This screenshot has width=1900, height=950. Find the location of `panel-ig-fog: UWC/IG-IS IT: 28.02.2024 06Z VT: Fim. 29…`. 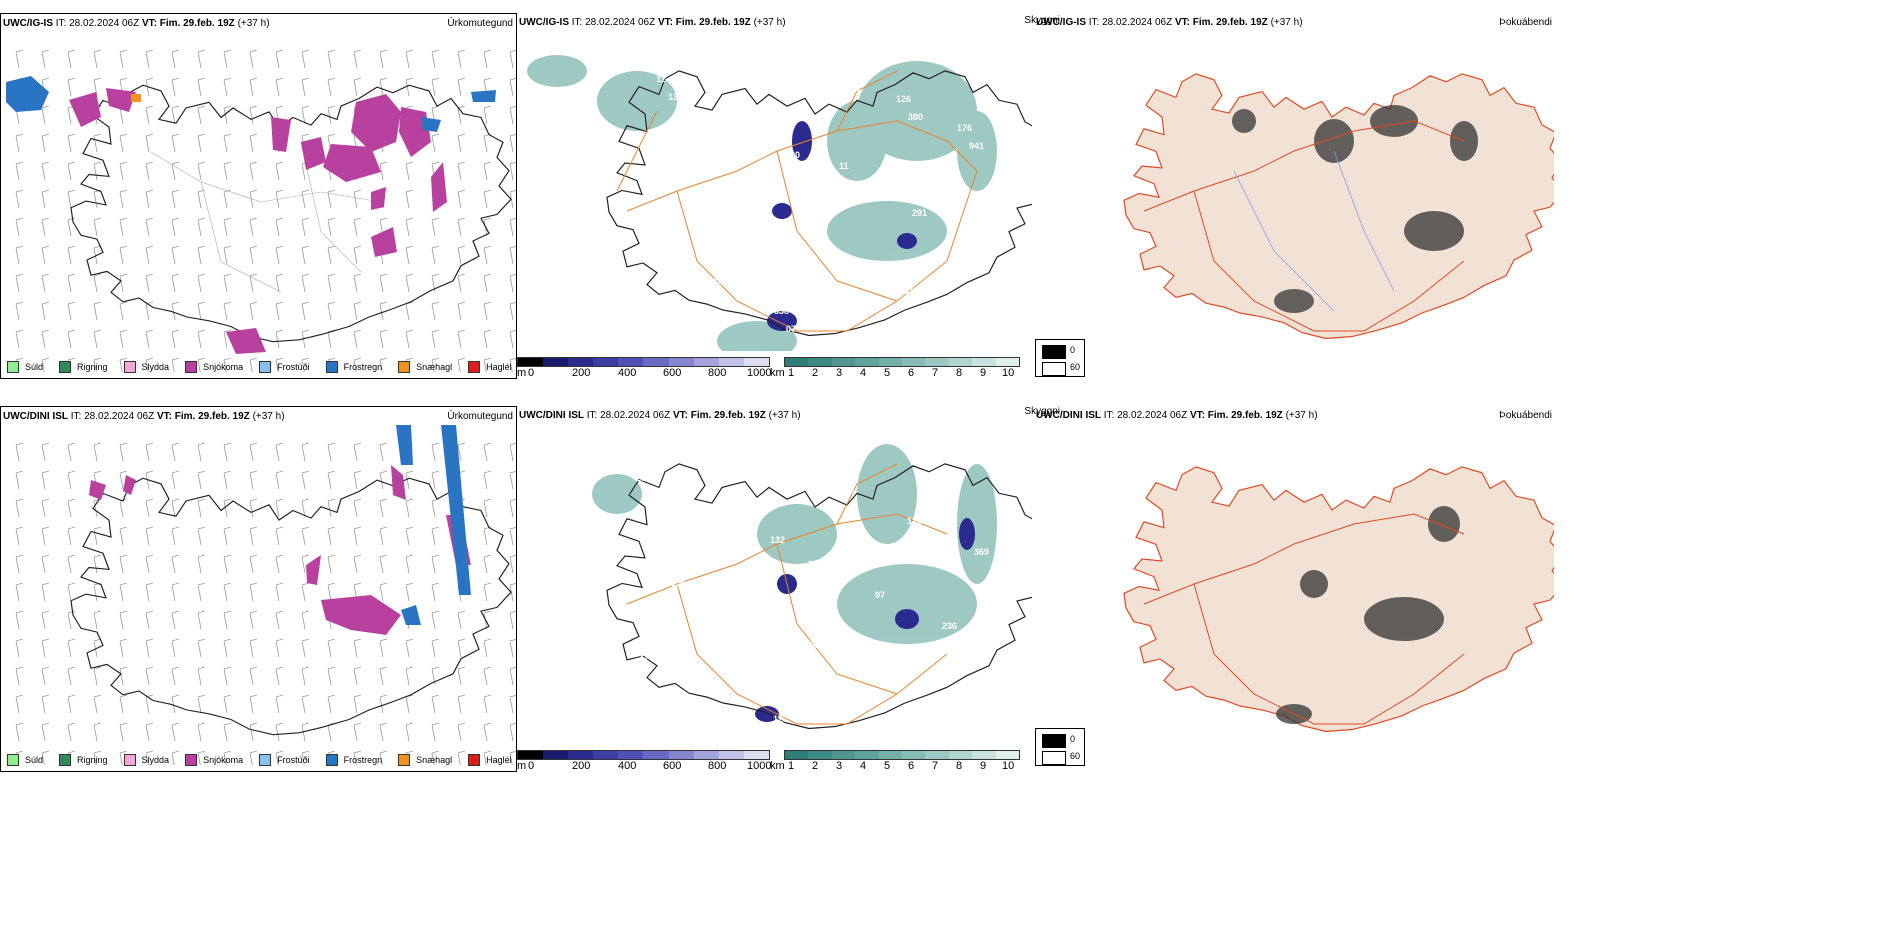

panel-ig-fog: UWC/IG-IS IT: 28.02.2024 06Z VT: Fim. 29… is located at coordinates (1294, 196).